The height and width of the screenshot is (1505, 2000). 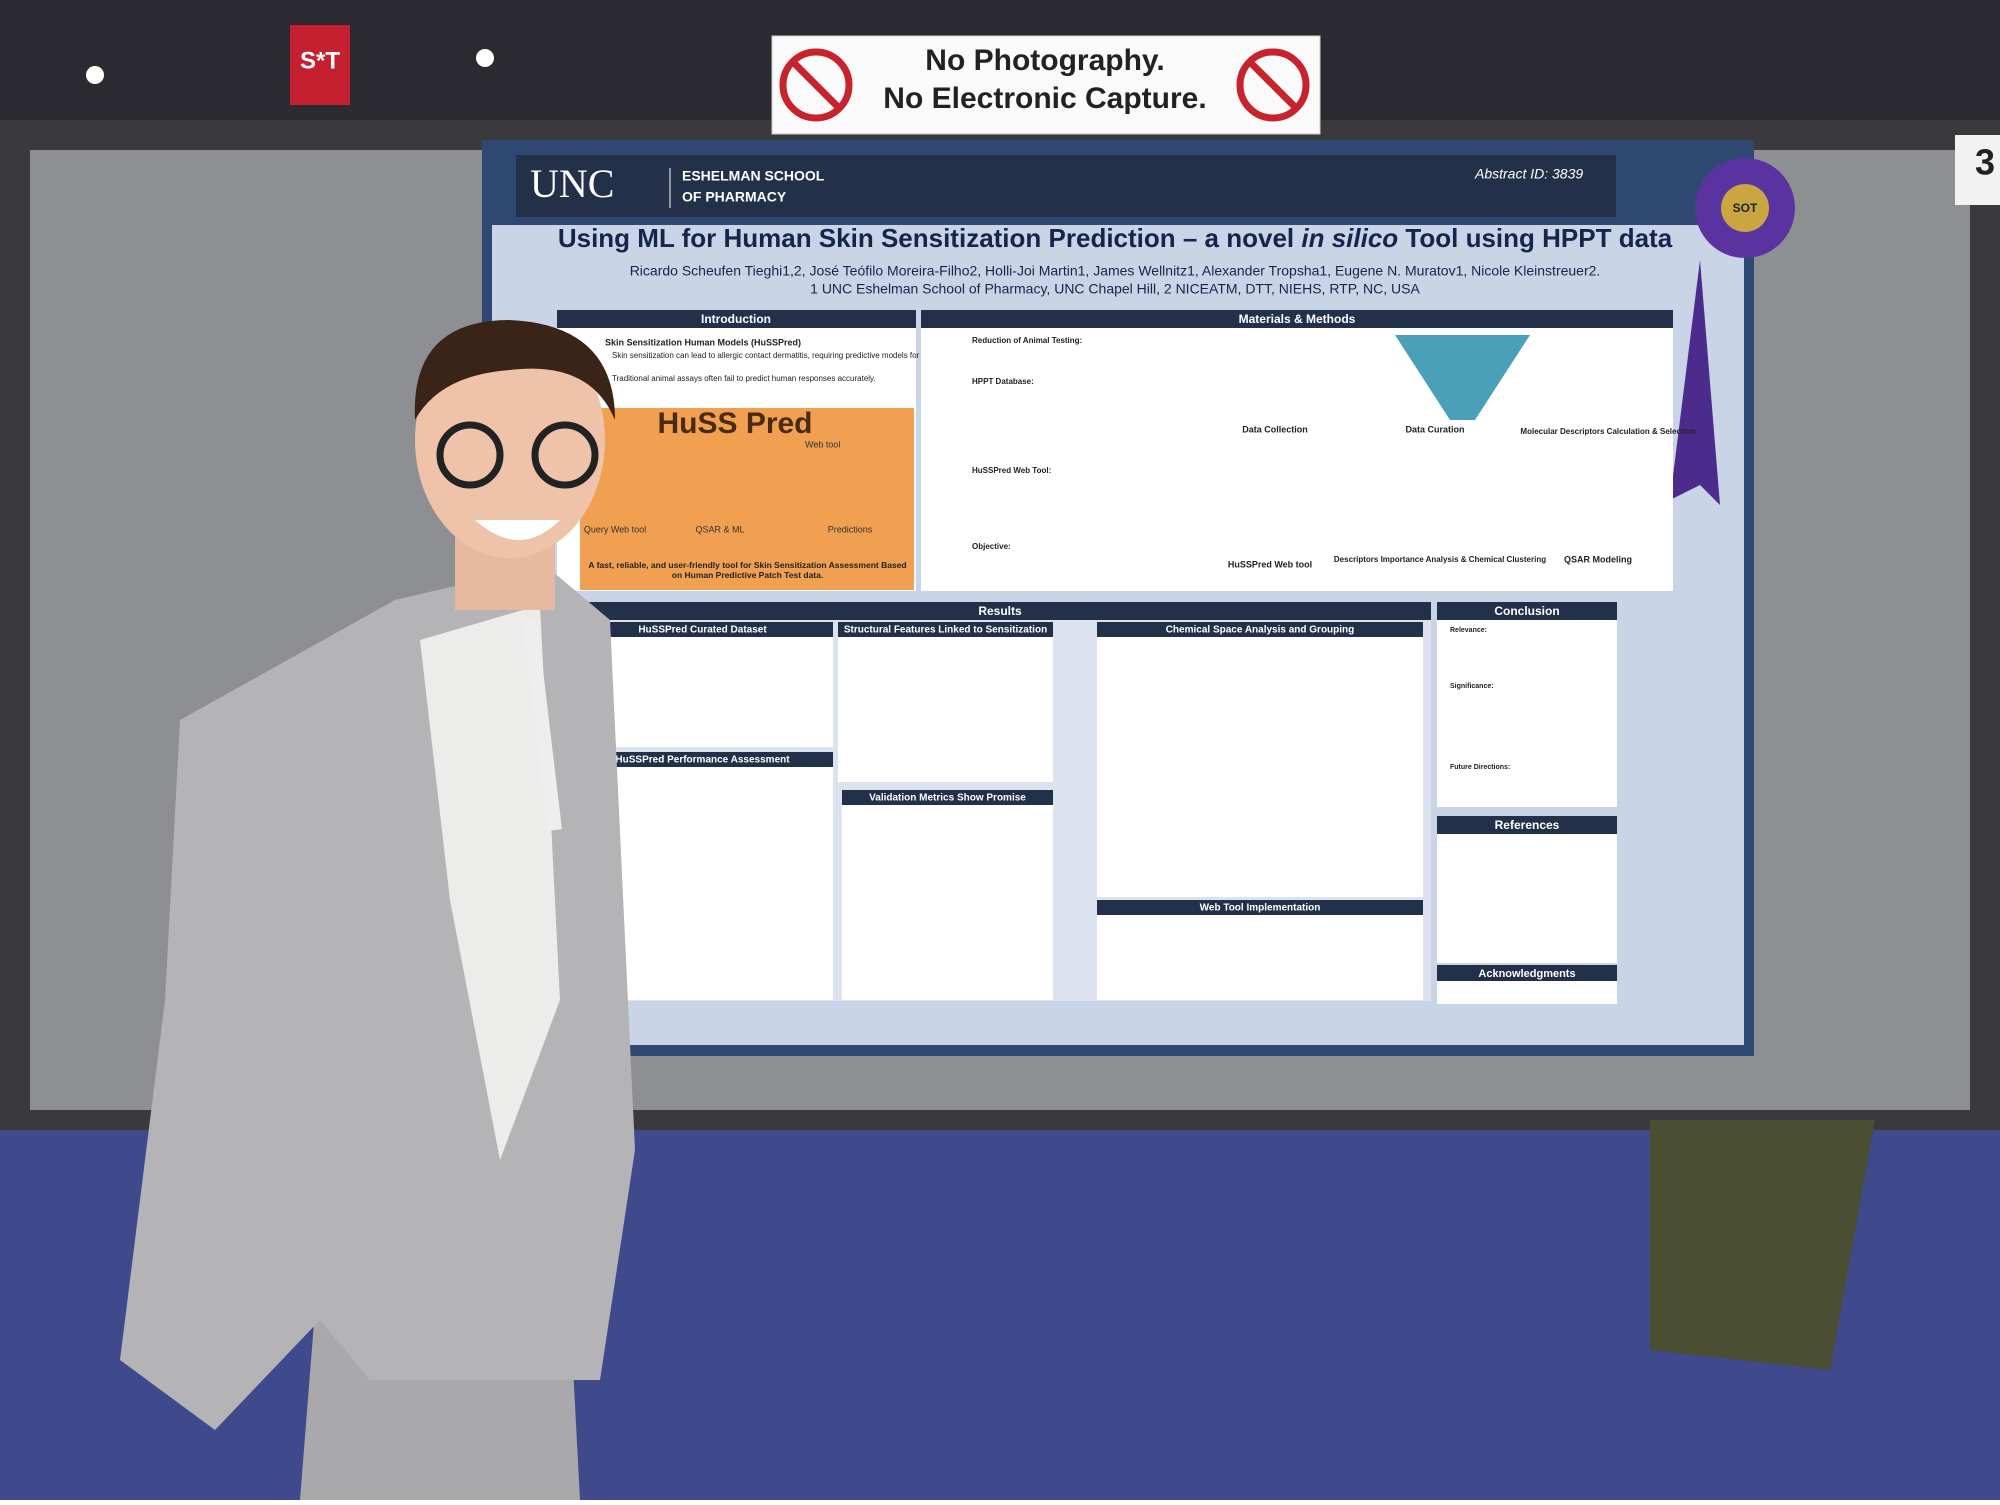 What do you see at coordinates (1598, 559) in the screenshot?
I see `step: QSAR Modeling` at bounding box center [1598, 559].